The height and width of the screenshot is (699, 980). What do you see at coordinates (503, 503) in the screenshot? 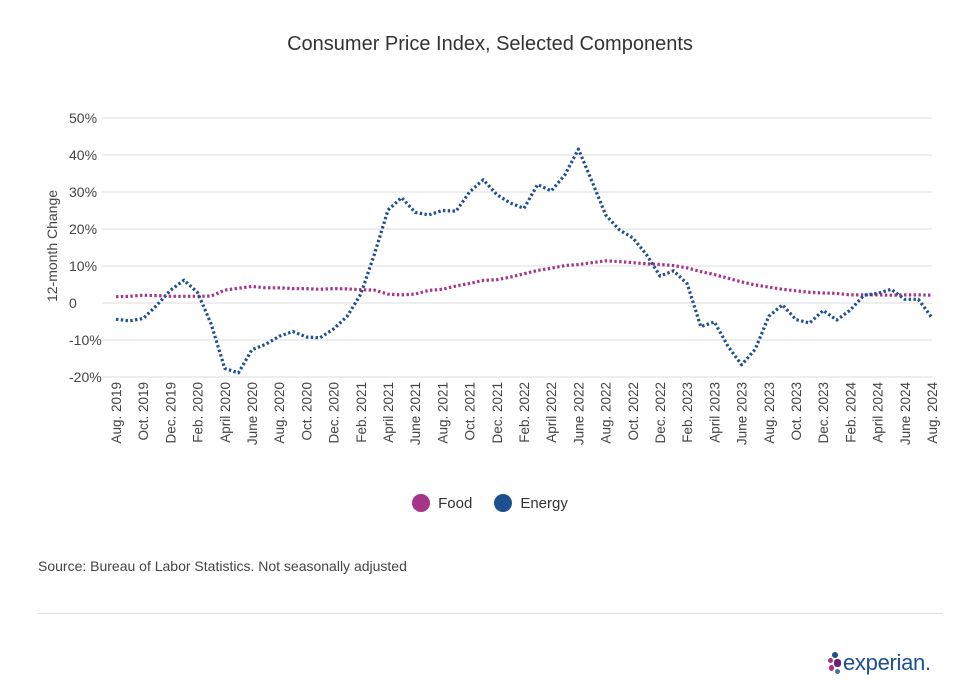
I see `energy-swatch-icon` at bounding box center [503, 503].